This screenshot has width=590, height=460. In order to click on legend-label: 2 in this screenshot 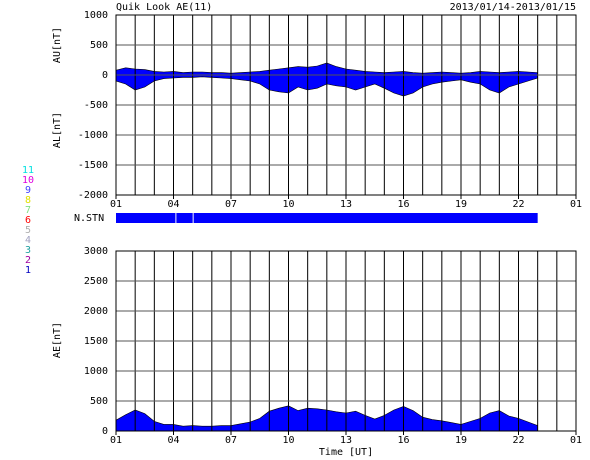, I will do `click(28, 260)`.